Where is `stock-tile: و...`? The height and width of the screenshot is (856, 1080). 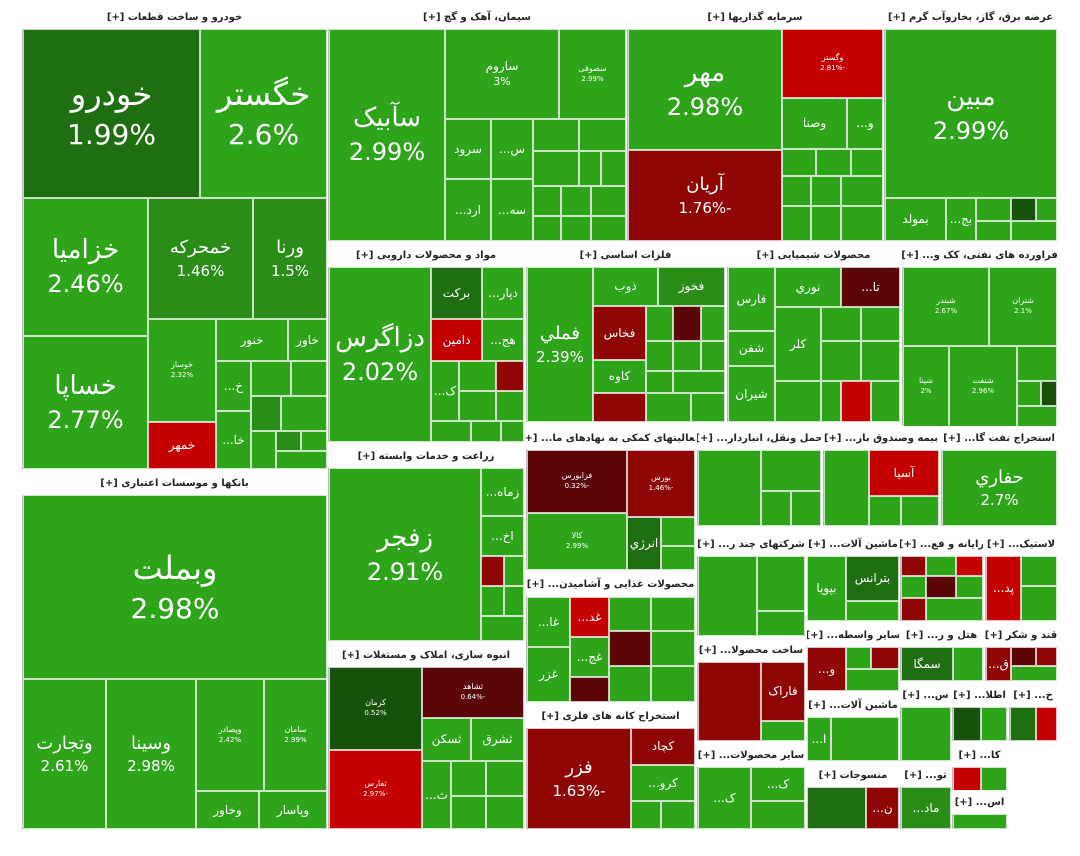 stock-tile: و... is located at coordinates (865, 123).